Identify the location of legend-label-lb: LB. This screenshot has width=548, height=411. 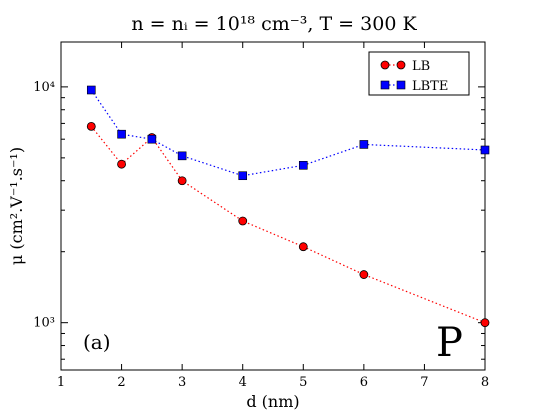
(421, 66).